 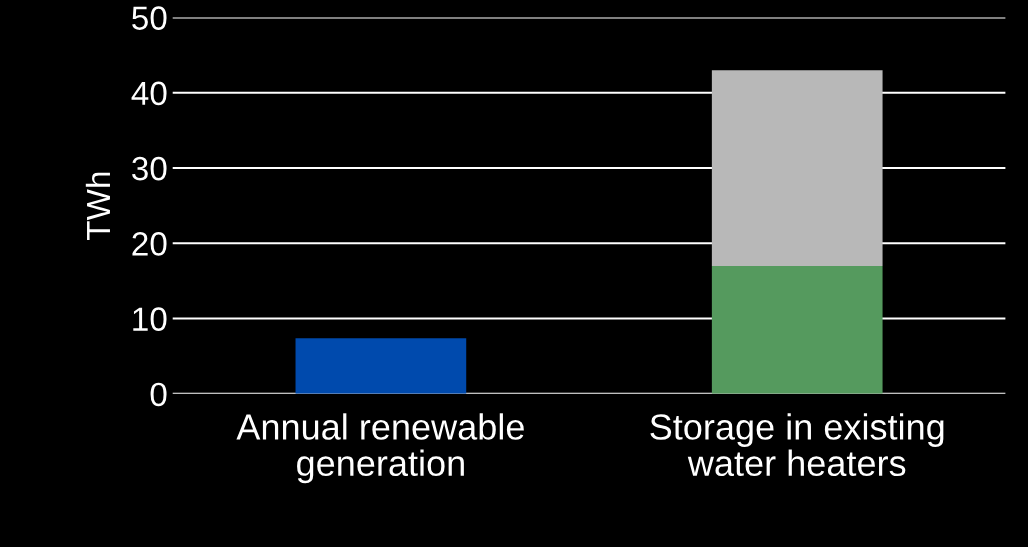 I want to click on y-tick-label: 30, so click(x=149, y=168).